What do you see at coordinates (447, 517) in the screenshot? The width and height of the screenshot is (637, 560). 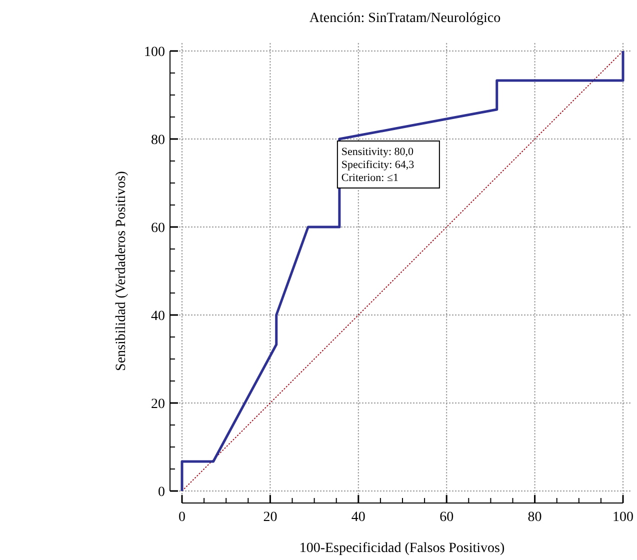 I see `x-tick-label: 60` at bounding box center [447, 517].